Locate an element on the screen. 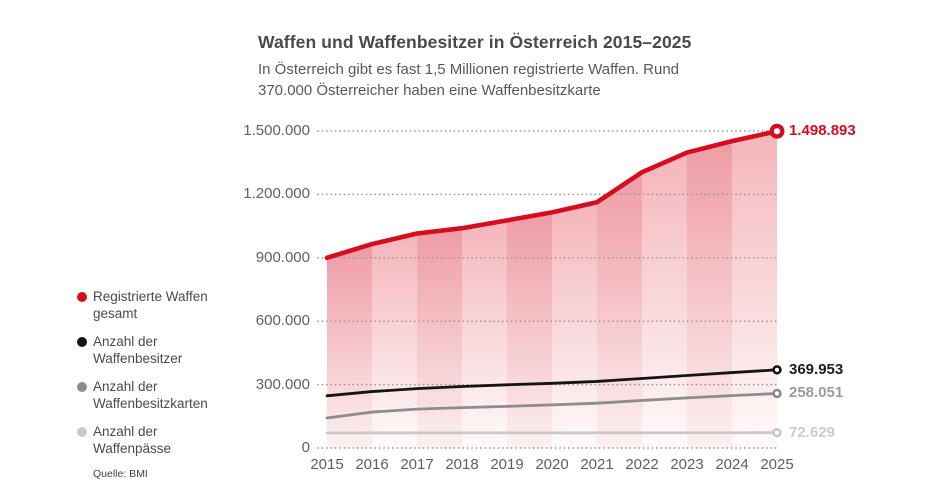 Image resolution: width=951 pixels, height=496 pixels. end-value-label-2: 258.051 is located at coordinates (816, 393).